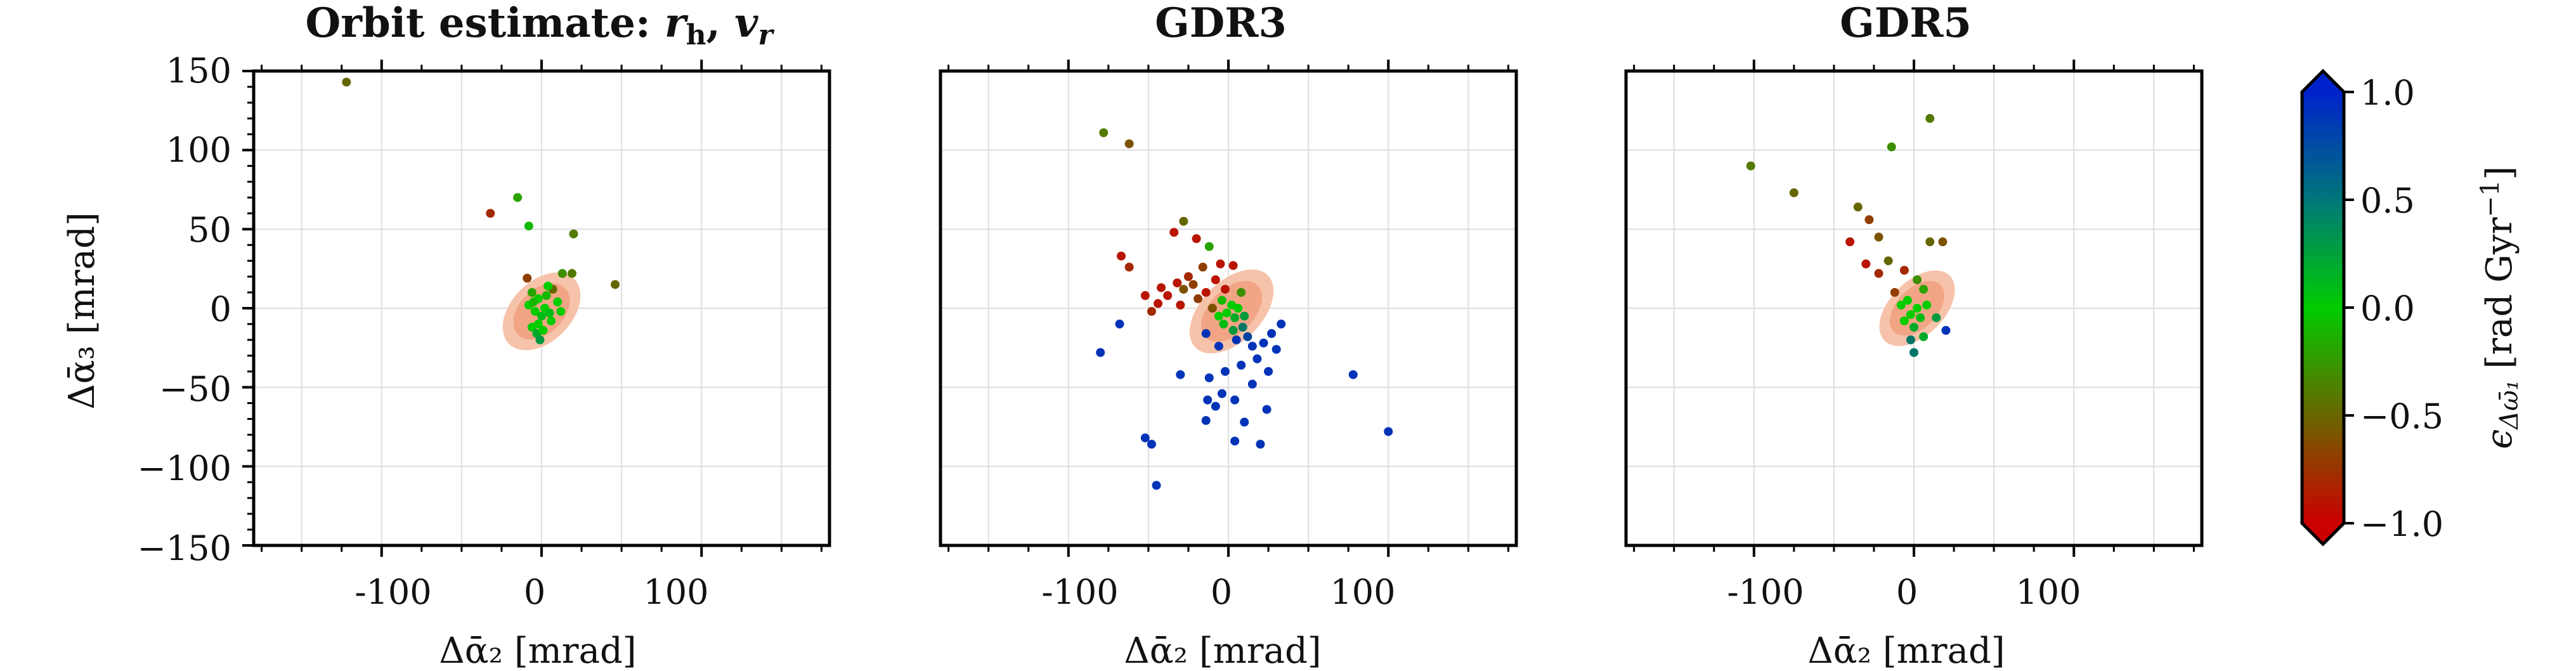 The image size is (2576, 671). Describe the element at coordinates (2387, 309) in the screenshot. I see `colorbar-tick-label: 0.0` at that location.